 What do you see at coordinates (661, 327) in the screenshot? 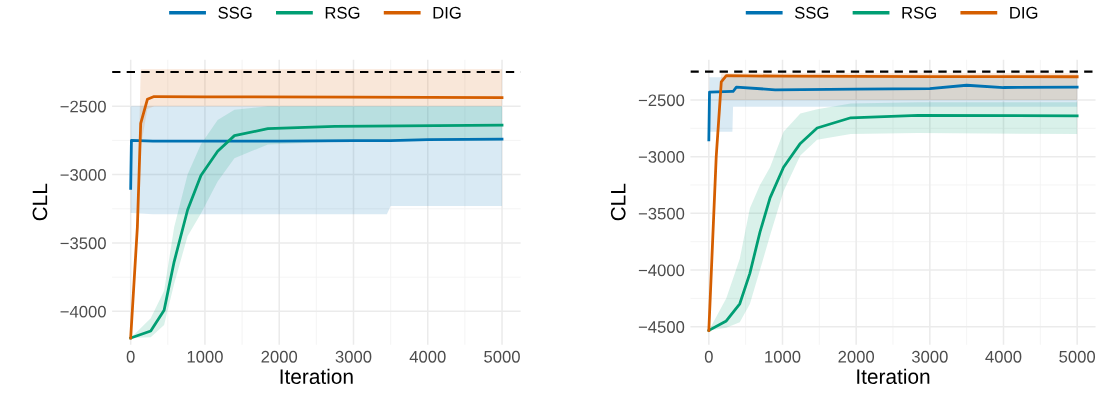
I see `y-tick-label: −4500` at bounding box center [661, 327].